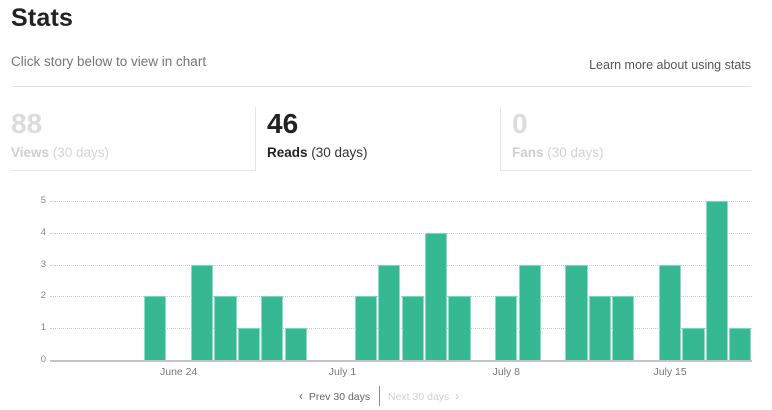 The image size is (772, 410). What do you see at coordinates (506, 372) in the screenshot?
I see `x-axis-tick-label: July 8` at bounding box center [506, 372].